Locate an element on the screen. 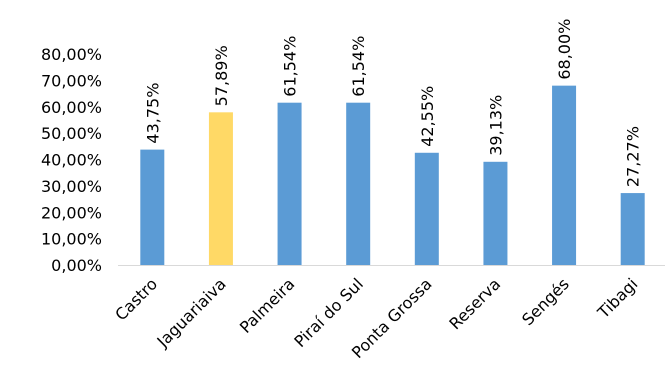 The height and width of the screenshot is (387, 667). bar-data-label: 43,75% is located at coordinates (152, 113).